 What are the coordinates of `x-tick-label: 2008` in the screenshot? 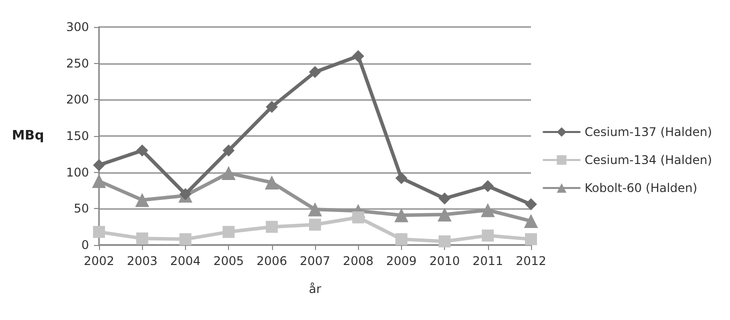 It's located at (358, 261).